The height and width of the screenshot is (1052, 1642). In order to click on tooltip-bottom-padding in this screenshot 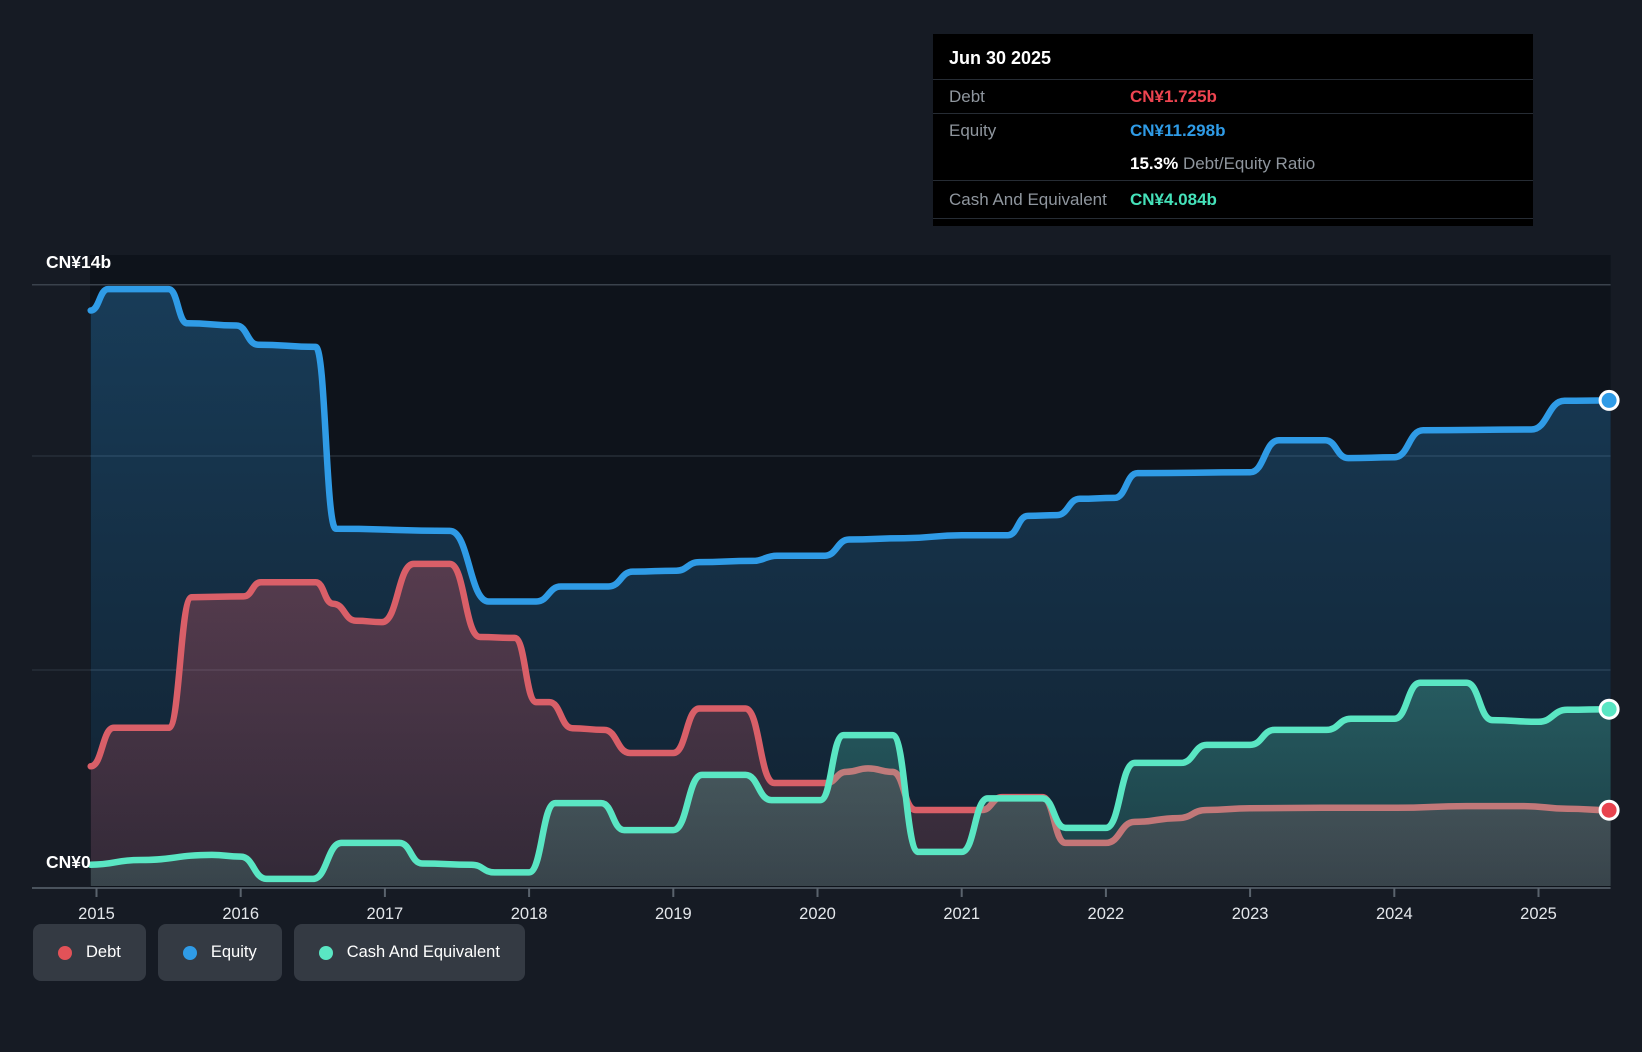, I will do `click(1233, 222)`.